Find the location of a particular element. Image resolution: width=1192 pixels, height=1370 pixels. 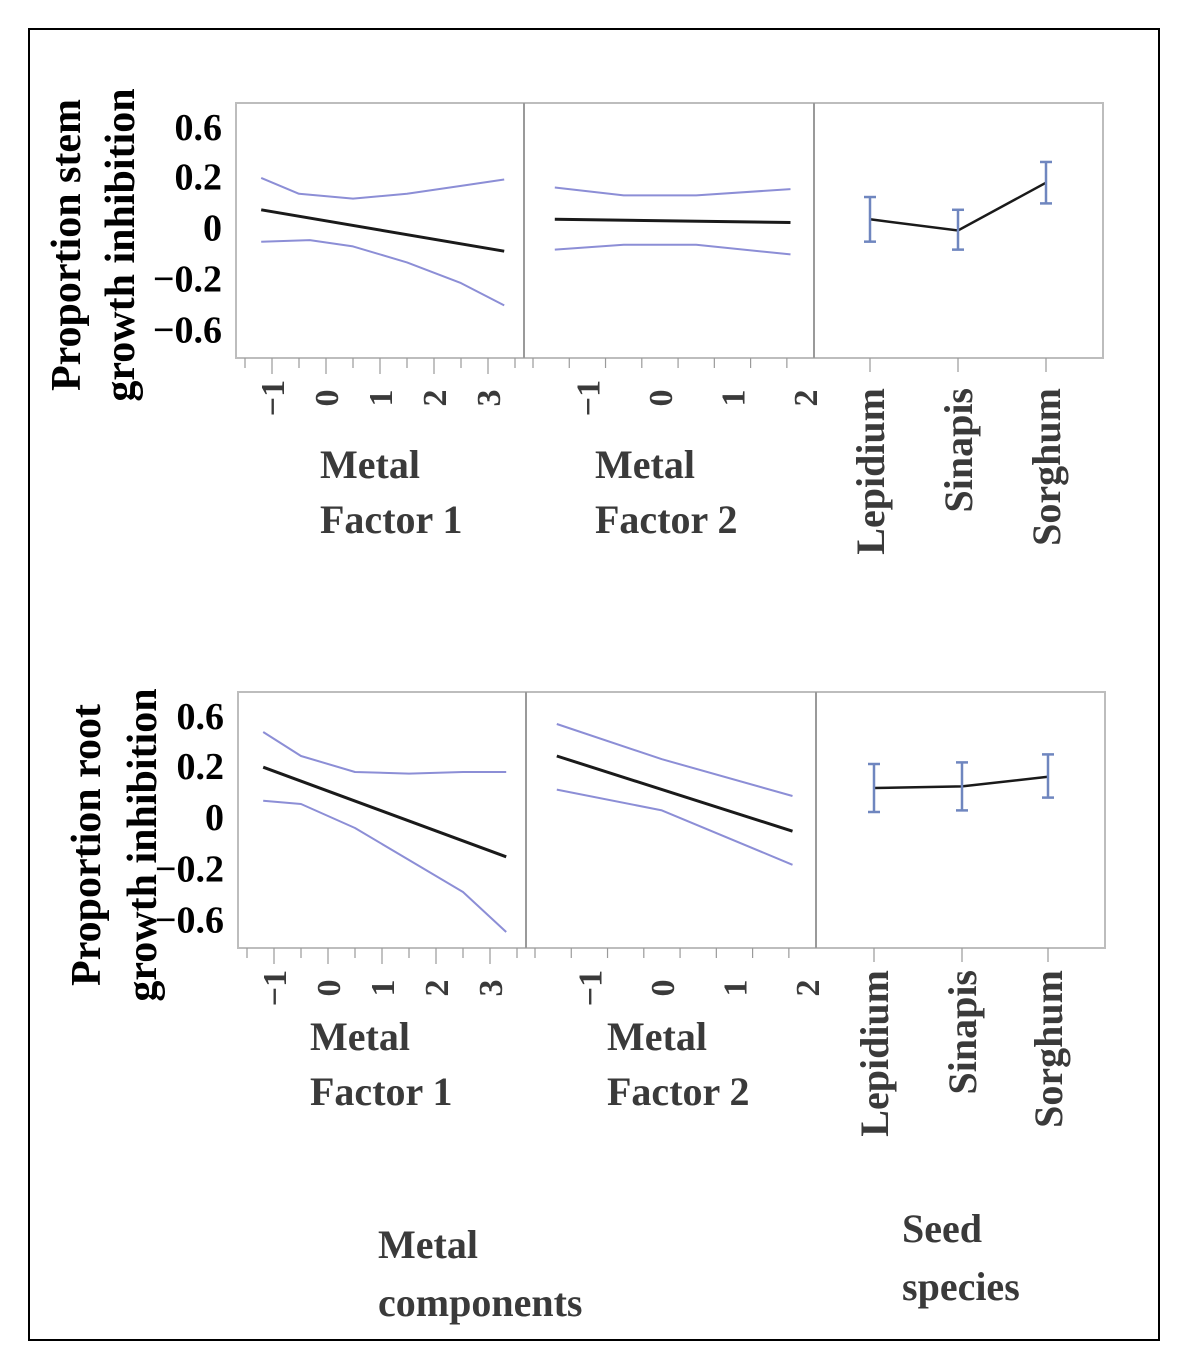

seed-species-label-line1: Seed is located at coordinates (942, 1228).